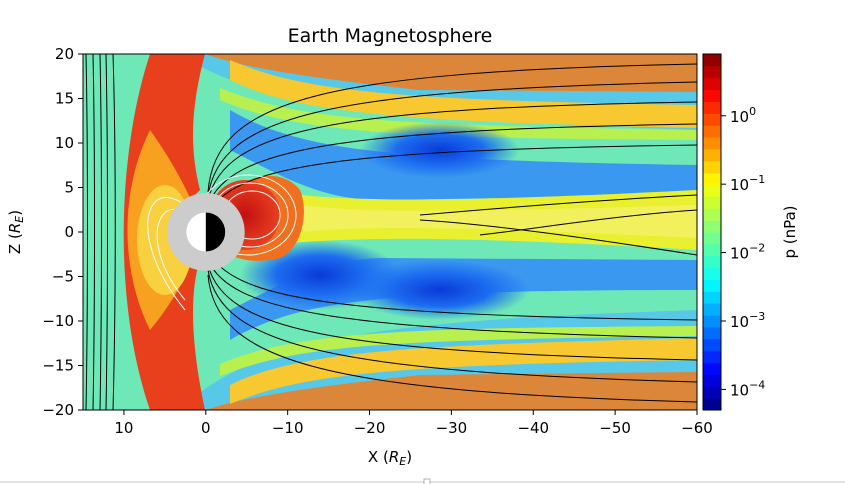  Describe the element at coordinates (747, 388) in the screenshot. I see `colorbar-tick-label: 10⁻⁴` at that location.